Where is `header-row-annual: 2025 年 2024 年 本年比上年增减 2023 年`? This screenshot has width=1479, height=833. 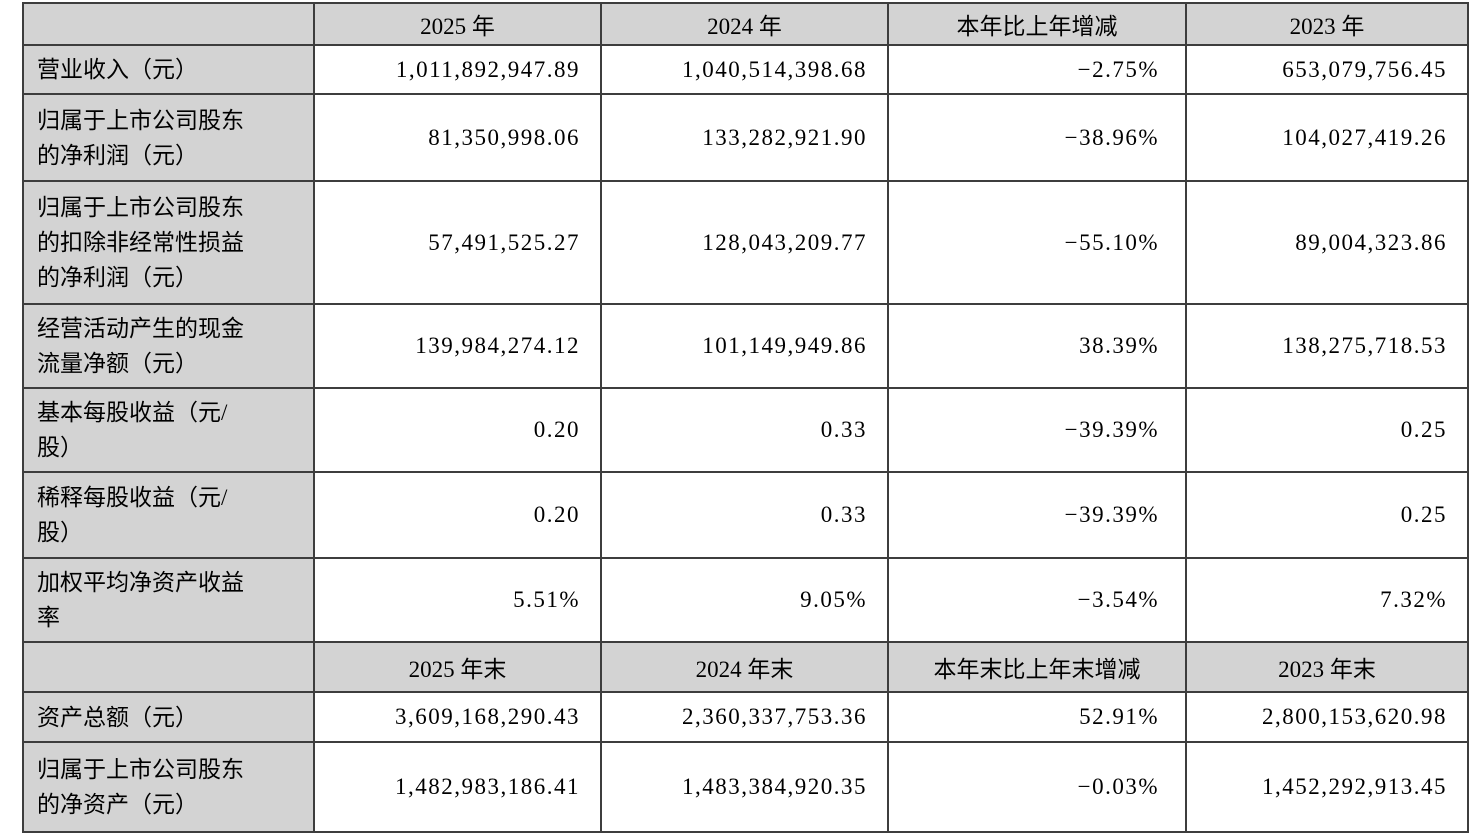 header-row-annual: 2025 年 2024 年 本年比上年增减 2023 年 is located at coordinates (745, 24).